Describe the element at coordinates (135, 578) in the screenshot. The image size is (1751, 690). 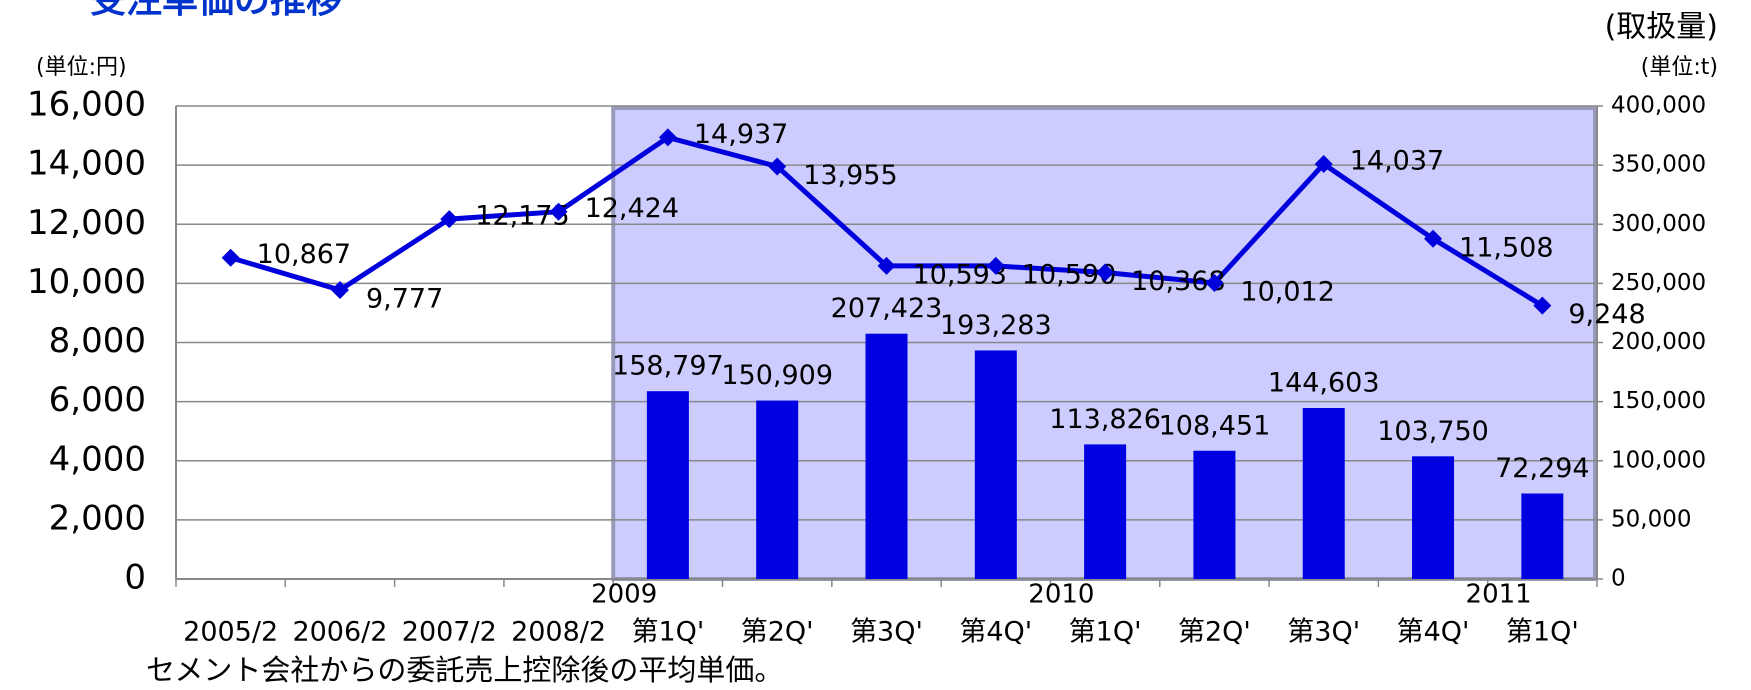
I see `y-tick-label: 0` at that location.